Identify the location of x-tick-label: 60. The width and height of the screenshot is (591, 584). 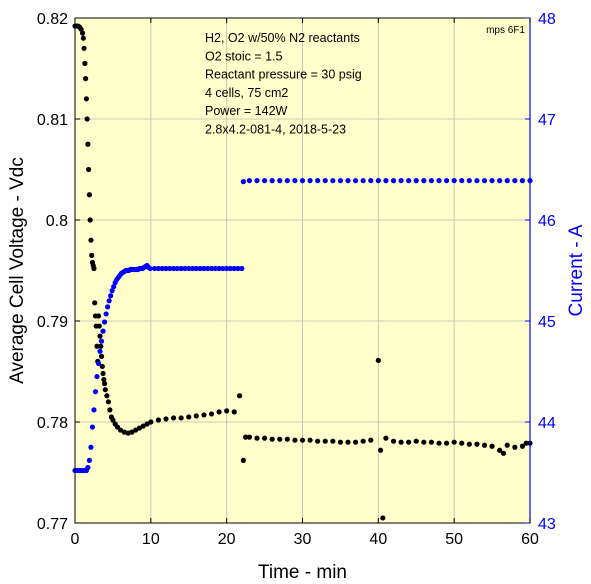
(530, 539).